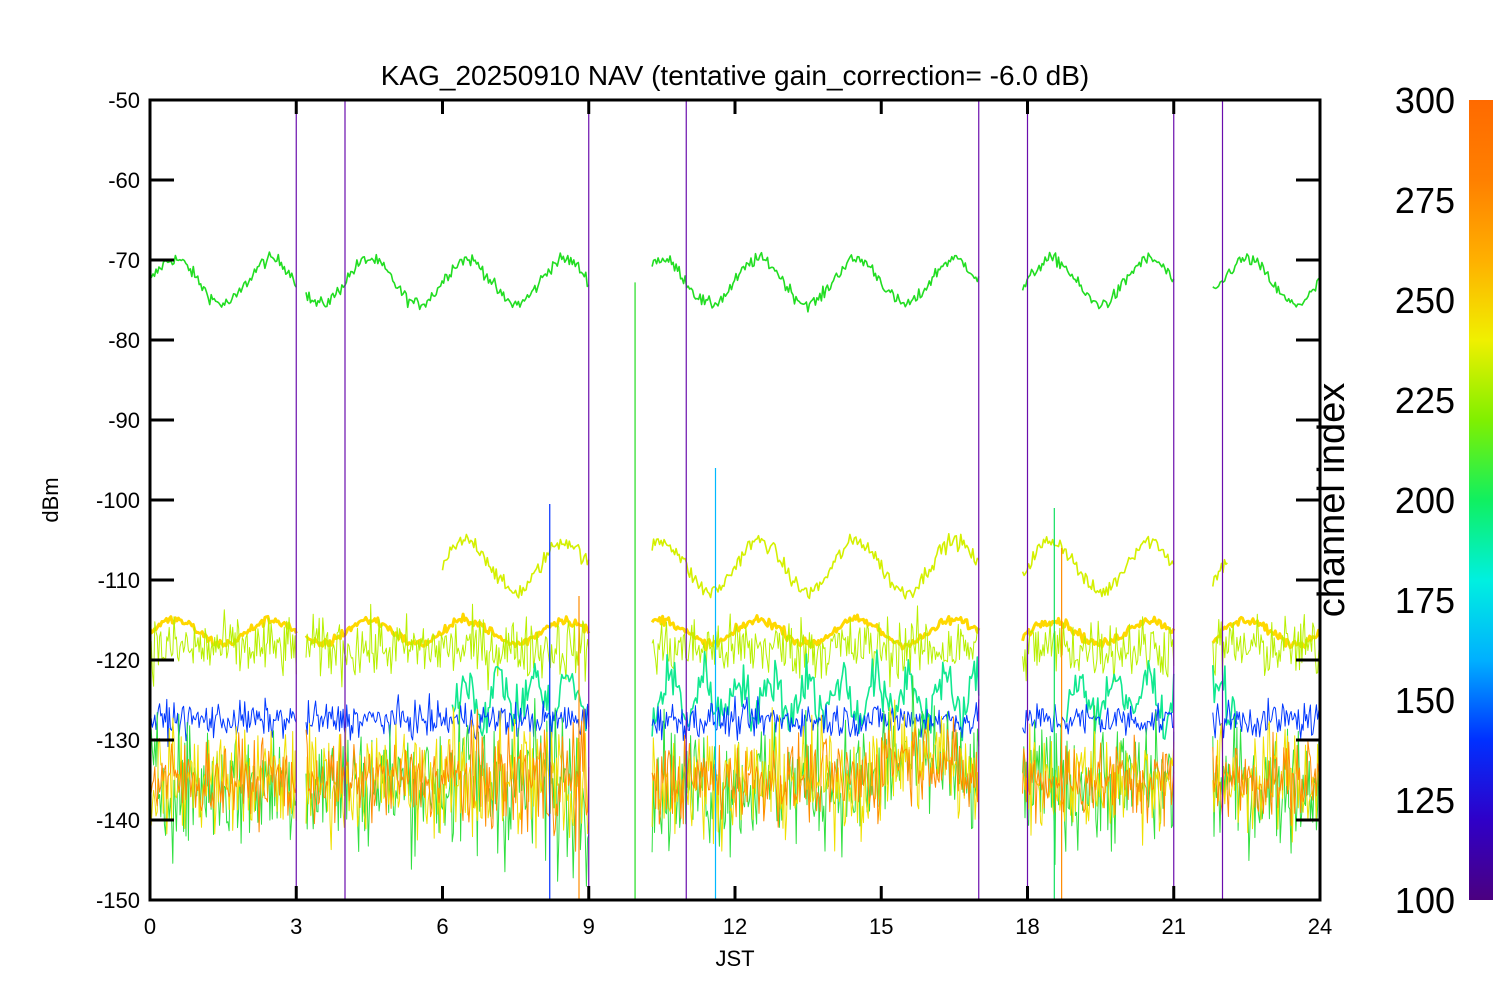  What do you see at coordinates (735, 926) in the screenshot?
I see `x-tick-label: 12` at bounding box center [735, 926].